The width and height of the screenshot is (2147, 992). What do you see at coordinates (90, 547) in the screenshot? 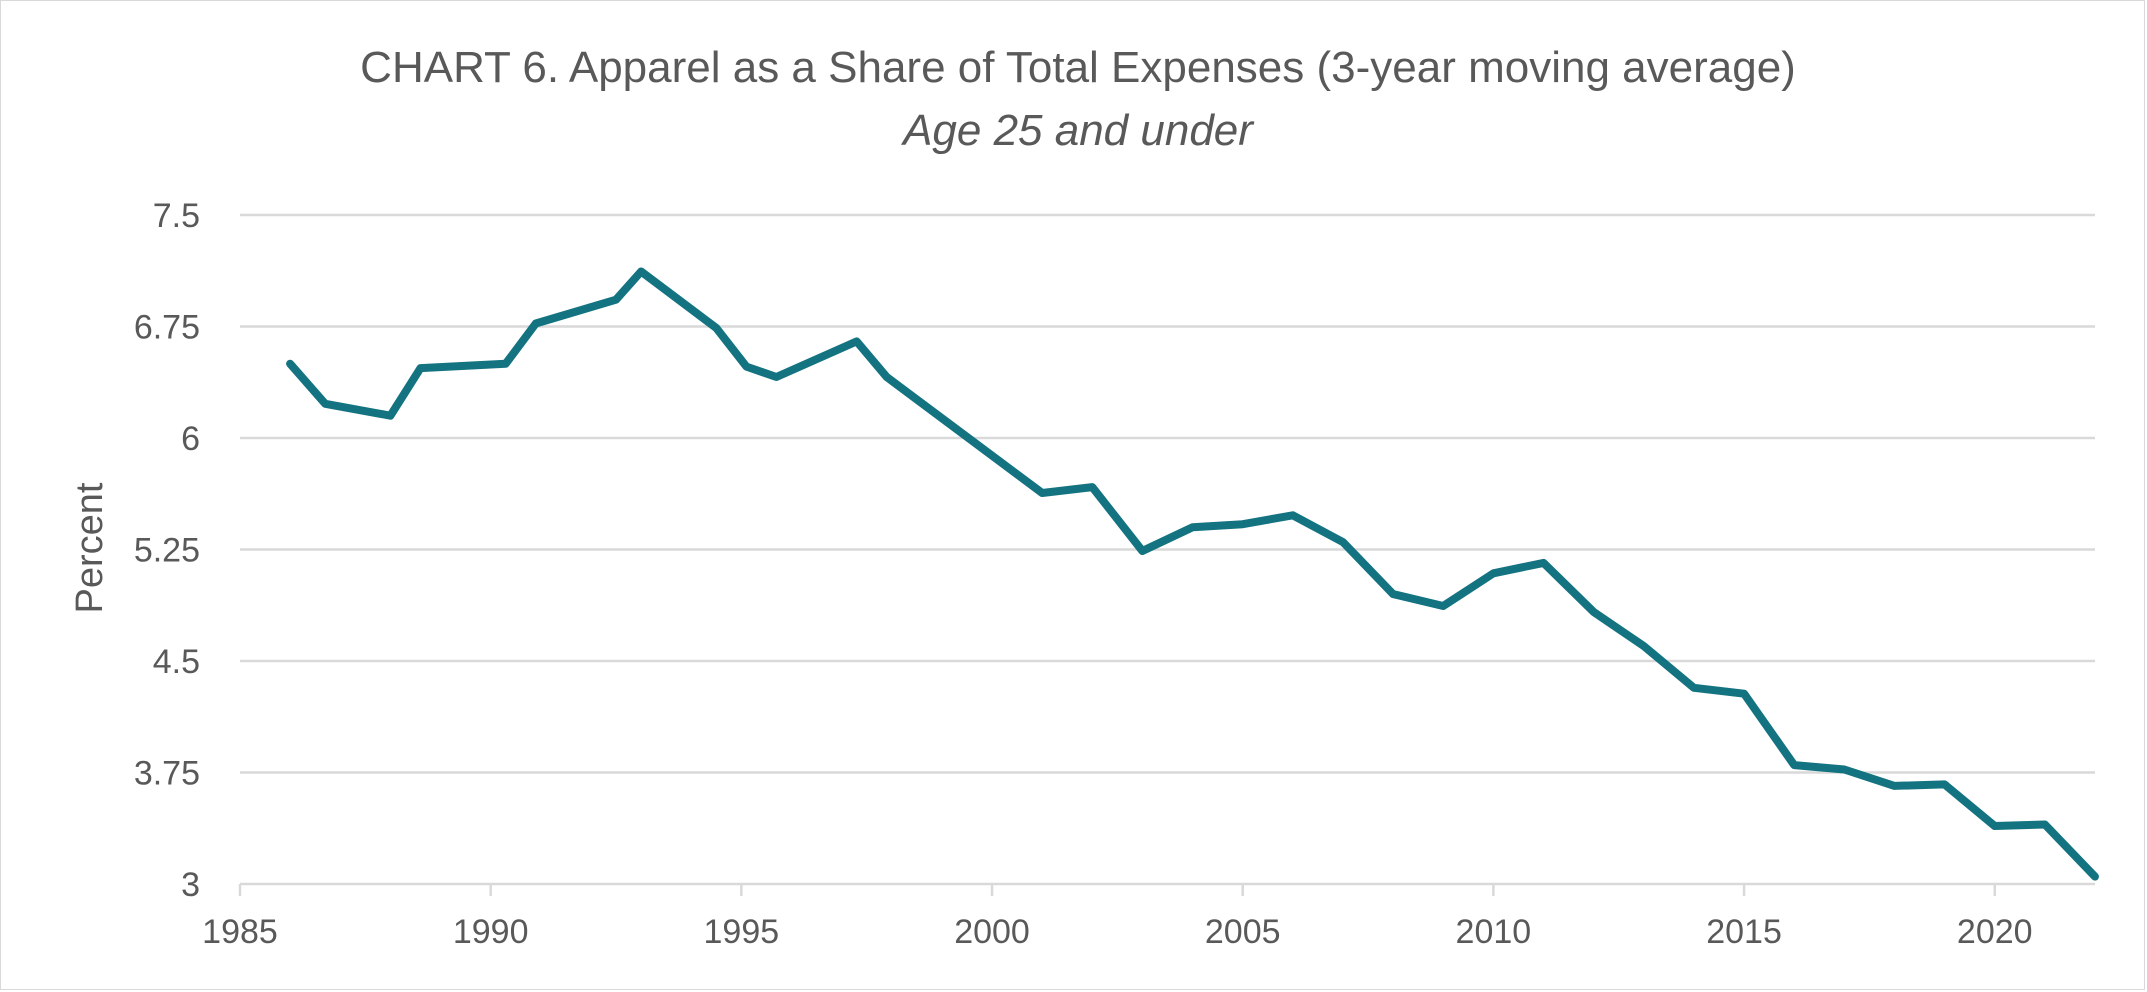
I see `y-axis-label: Percent` at bounding box center [90, 547].